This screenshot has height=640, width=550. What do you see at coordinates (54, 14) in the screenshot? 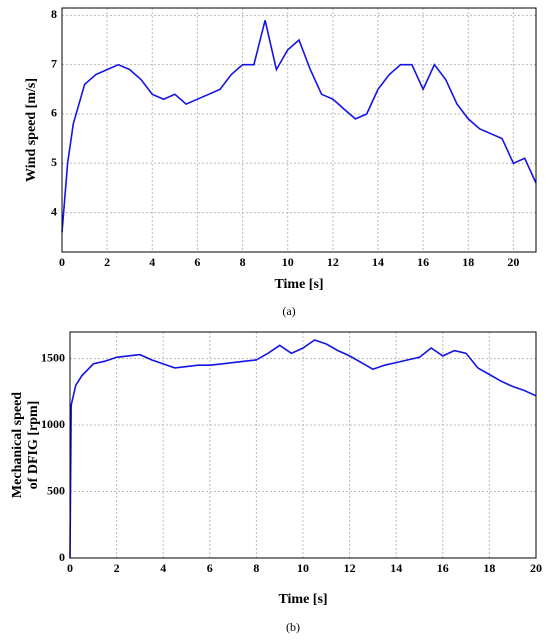
I see `y-tick-label: 8` at bounding box center [54, 14].